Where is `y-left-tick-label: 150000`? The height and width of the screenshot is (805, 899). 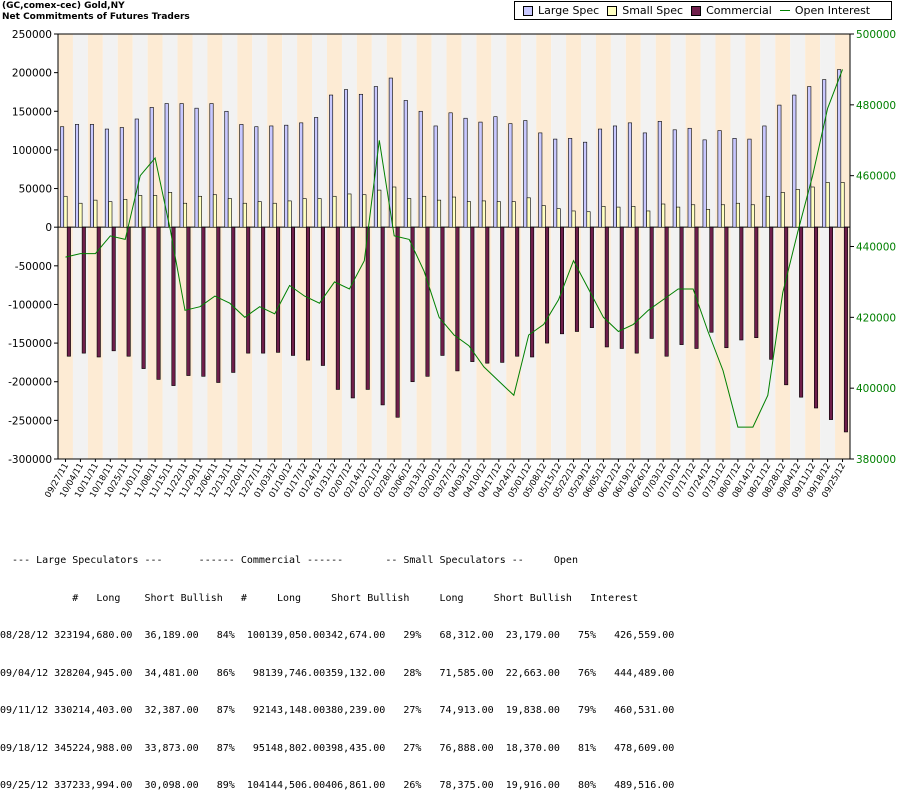
y-left-tick-label: 150000 is located at coordinates (32, 112).